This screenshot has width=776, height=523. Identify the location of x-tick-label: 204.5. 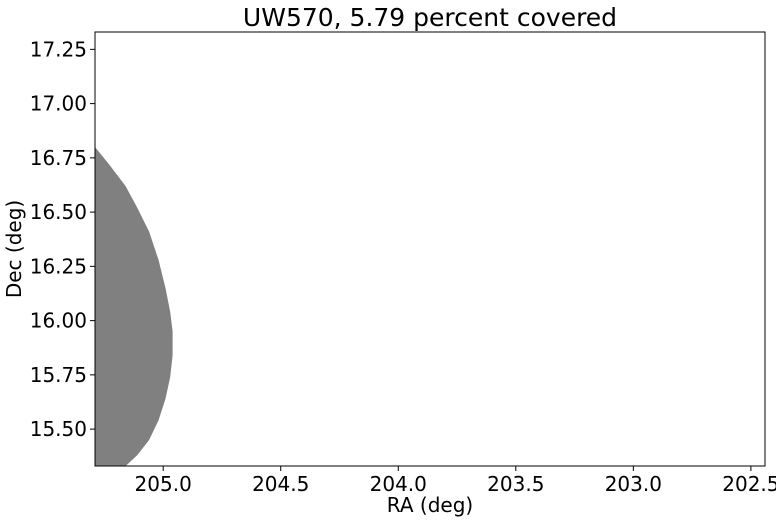
(280, 484).